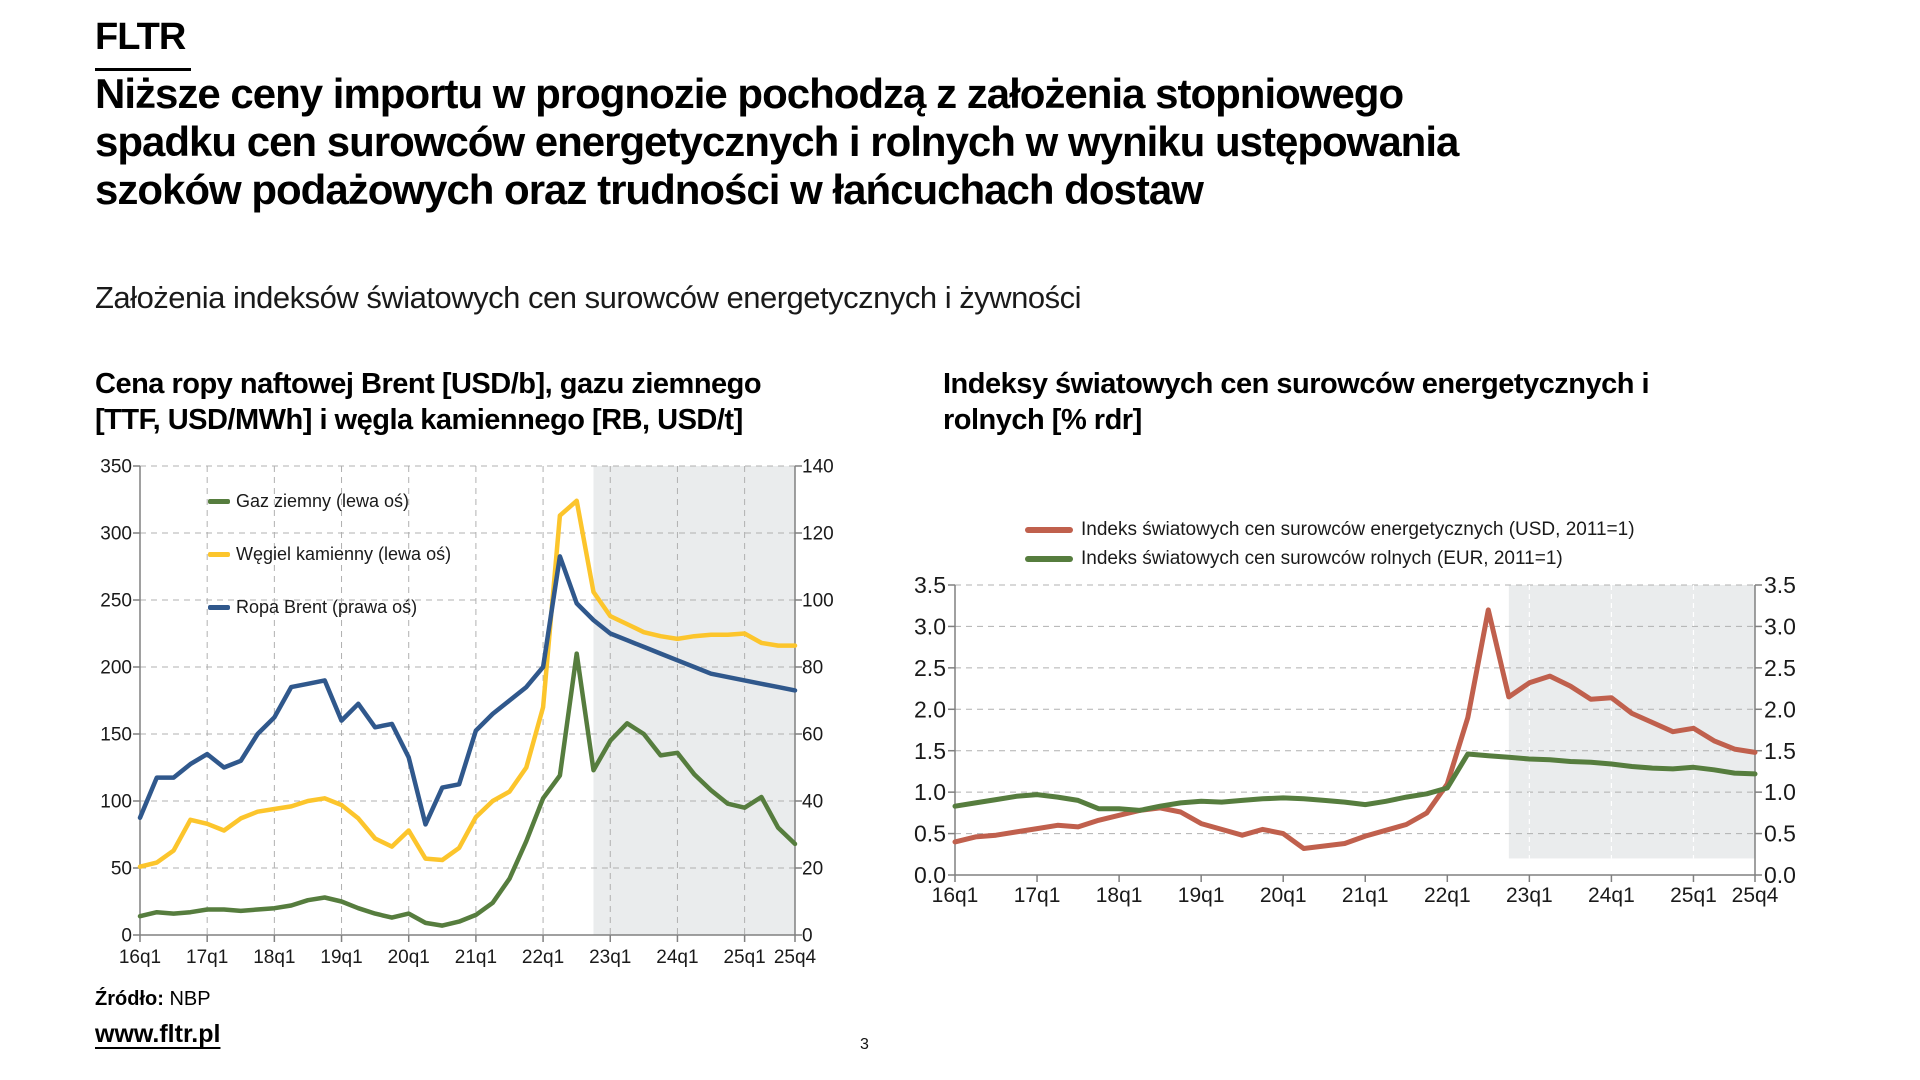  I want to click on y-axis-label-left: 100, so click(116, 802).